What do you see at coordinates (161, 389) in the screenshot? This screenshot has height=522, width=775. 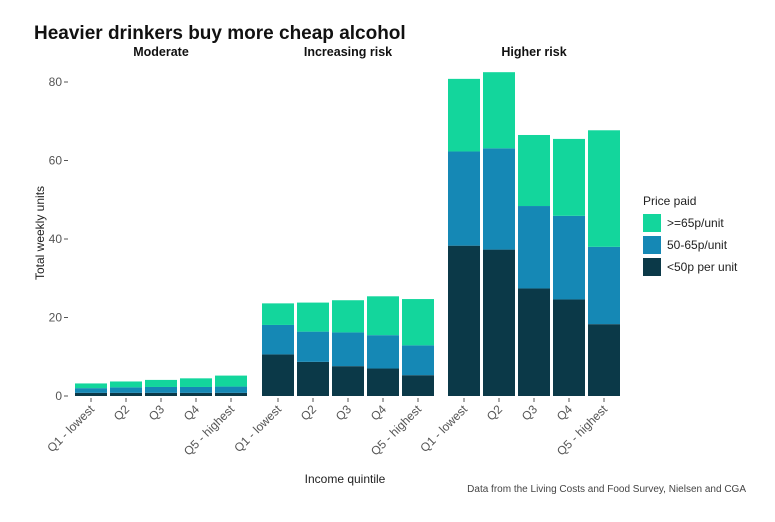 I see `bar-moderate-q3-50-65p-unit` at bounding box center [161, 389].